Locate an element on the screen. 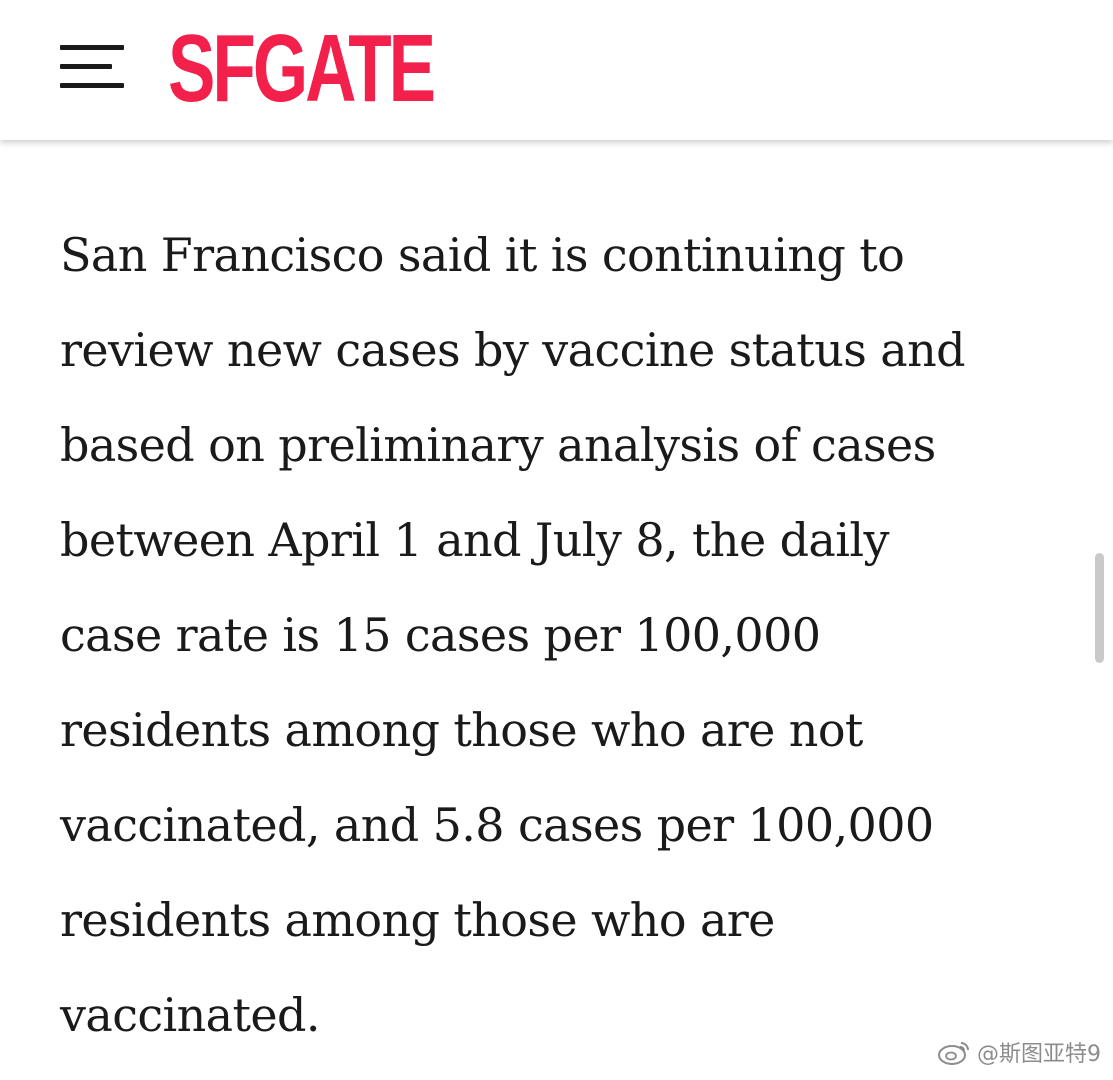  article-line: vaccinated. is located at coordinates (190, 1015).